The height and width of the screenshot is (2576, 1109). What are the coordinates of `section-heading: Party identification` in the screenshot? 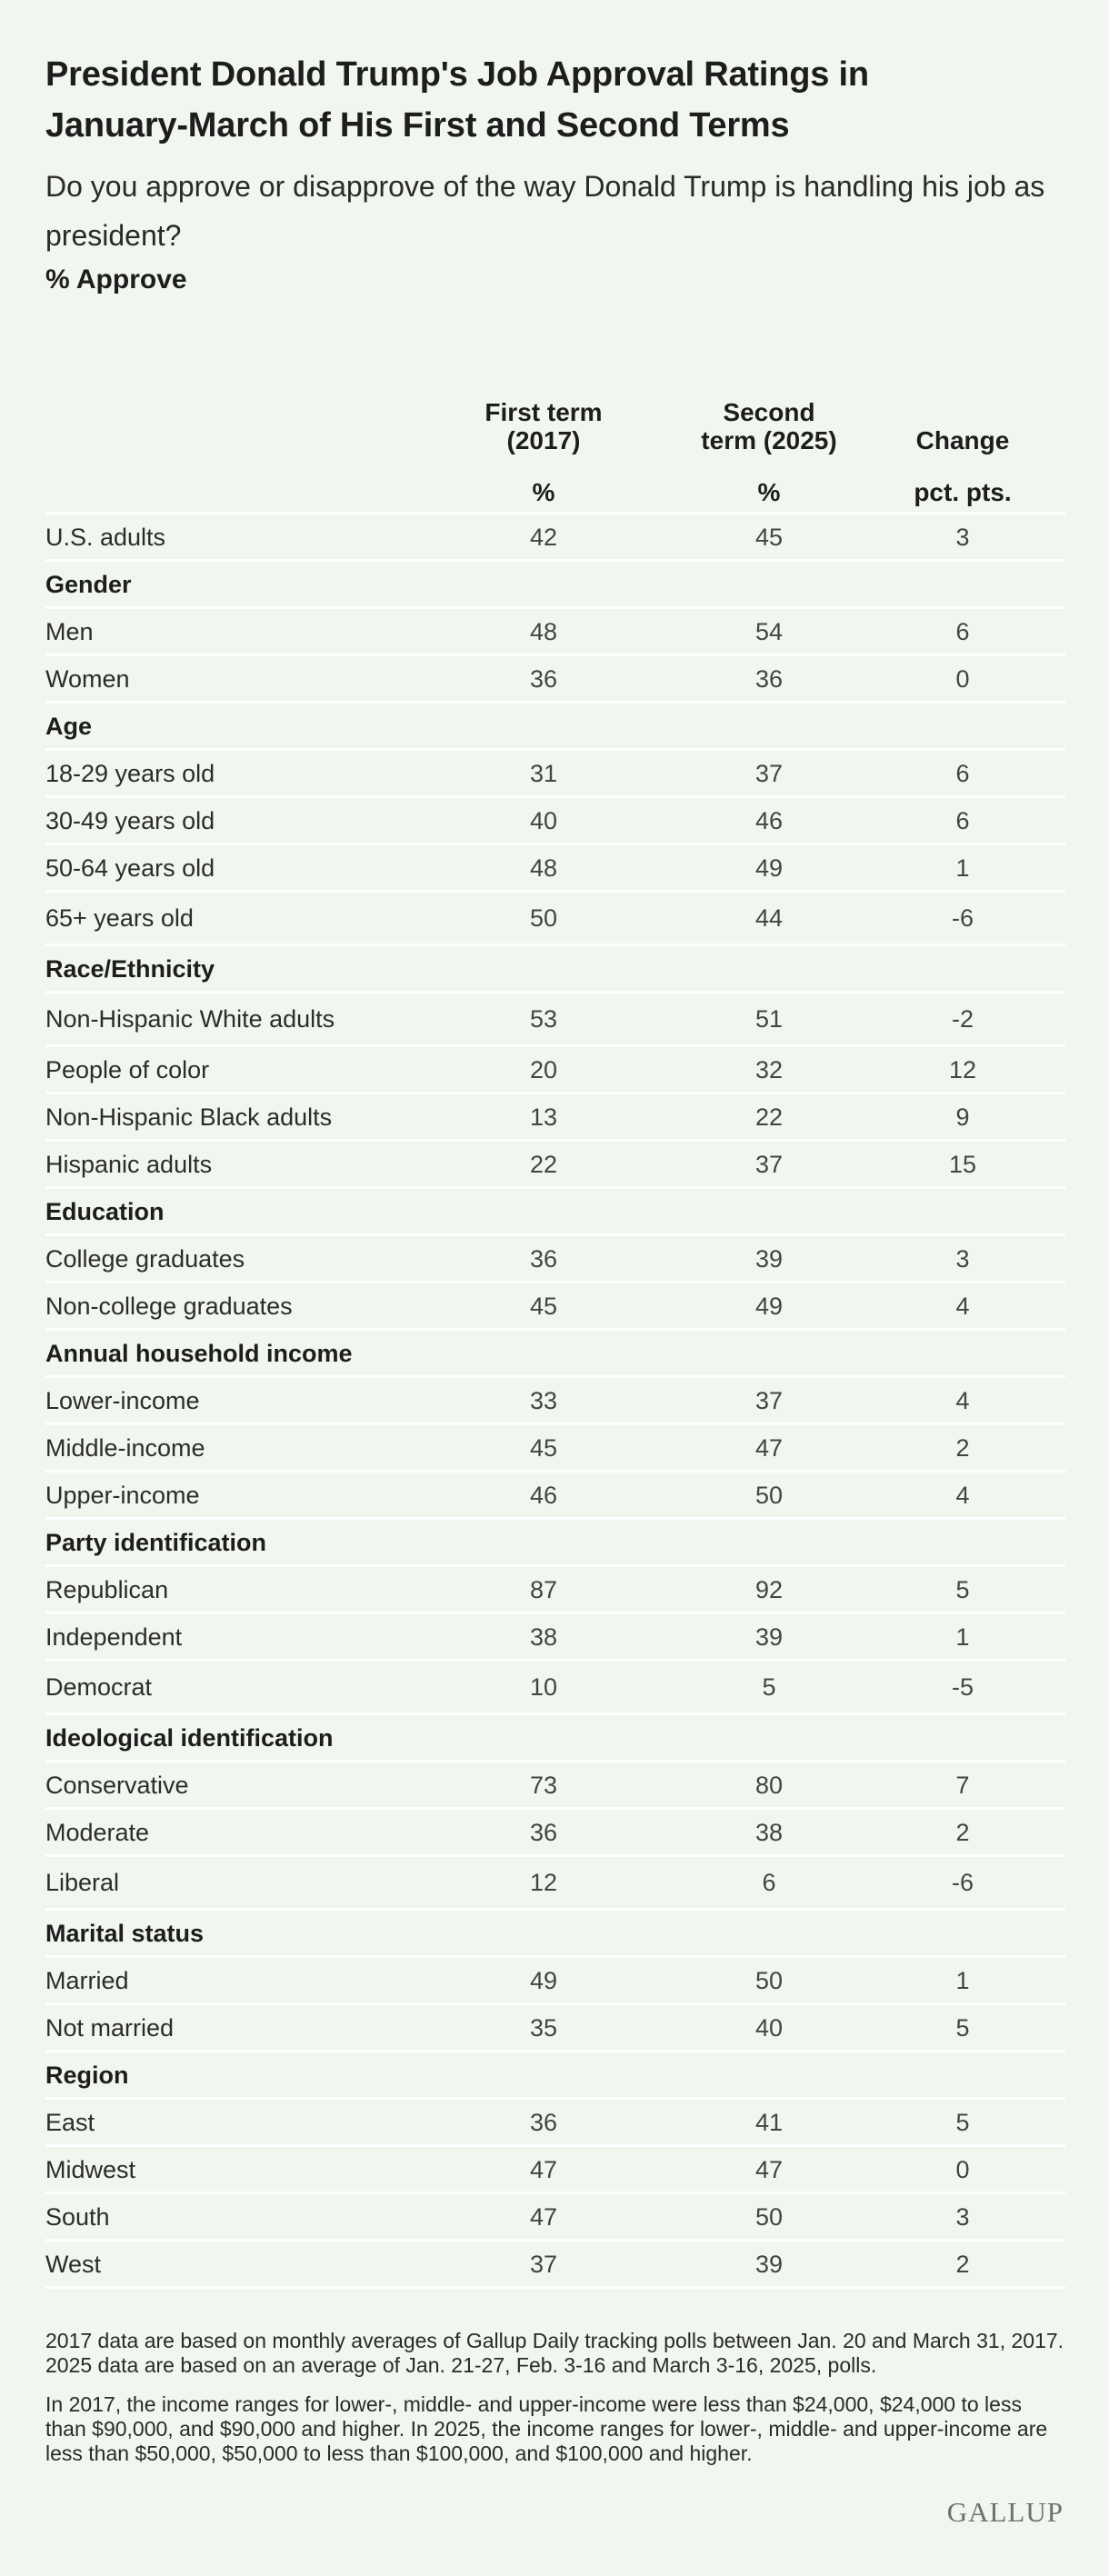 It's located at (555, 1542).